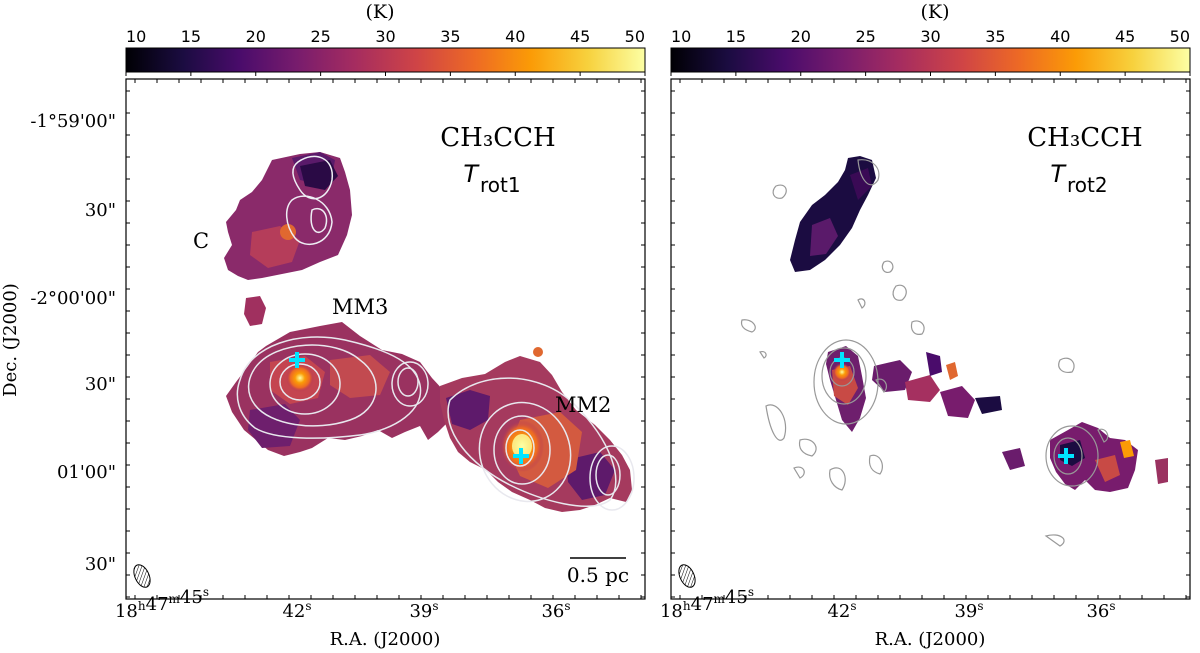 This screenshot has height=653, width=1200. What do you see at coordinates (1087, 185) in the screenshot?
I see `parameter-subscript: rot2` at bounding box center [1087, 185].